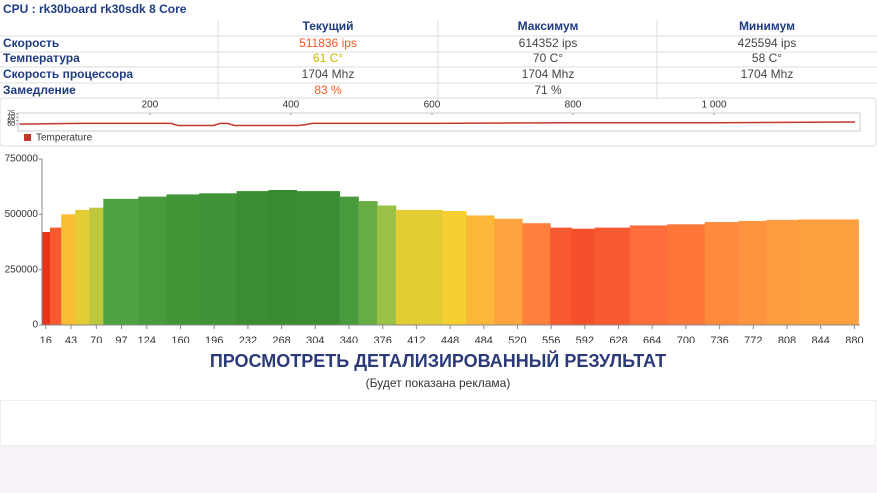  What do you see at coordinates (64, 138) in the screenshot?
I see `legend-label: Temperature` at bounding box center [64, 138].